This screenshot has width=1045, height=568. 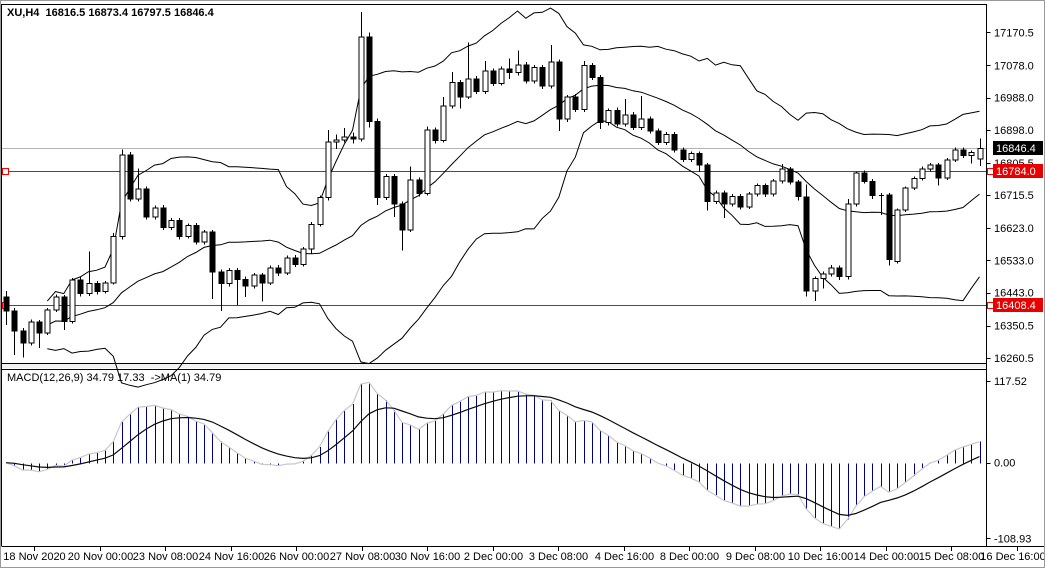 What do you see at coordinates (1012, 557) in the screenshot?
I see `time-tick-label: 16 Dec 16:00` at bounding box center [1012, 557].